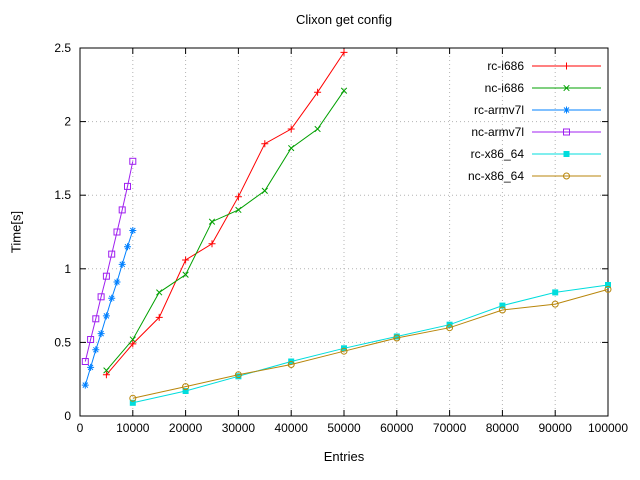  Describe the element at coordinates (450, 428) in the screenshot. I see `x-tick-label: 70000` at that location.